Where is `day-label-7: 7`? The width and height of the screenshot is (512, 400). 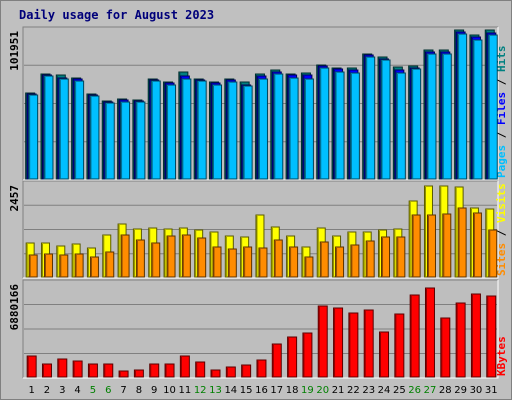
day-label-7: 7 is located at coordinates (123, 390).